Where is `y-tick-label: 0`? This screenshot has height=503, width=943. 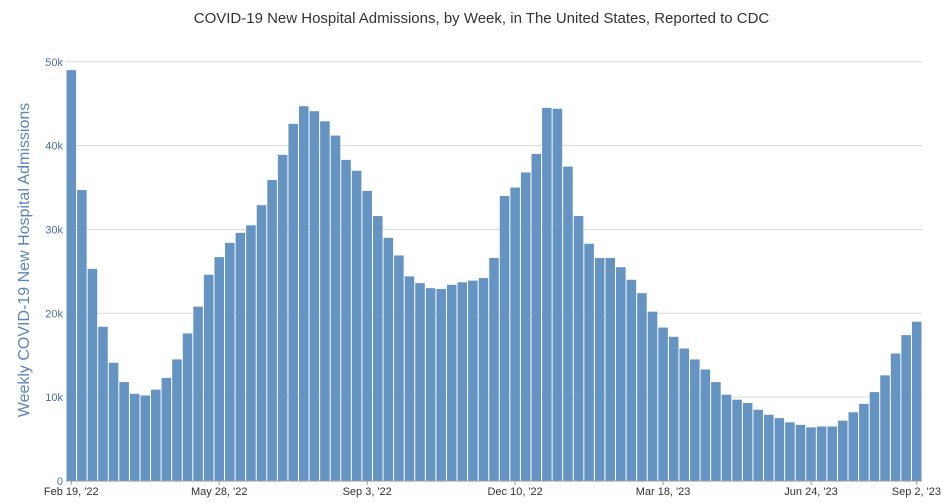 y-tick-label: 0 is located at coordinates (60, 482).